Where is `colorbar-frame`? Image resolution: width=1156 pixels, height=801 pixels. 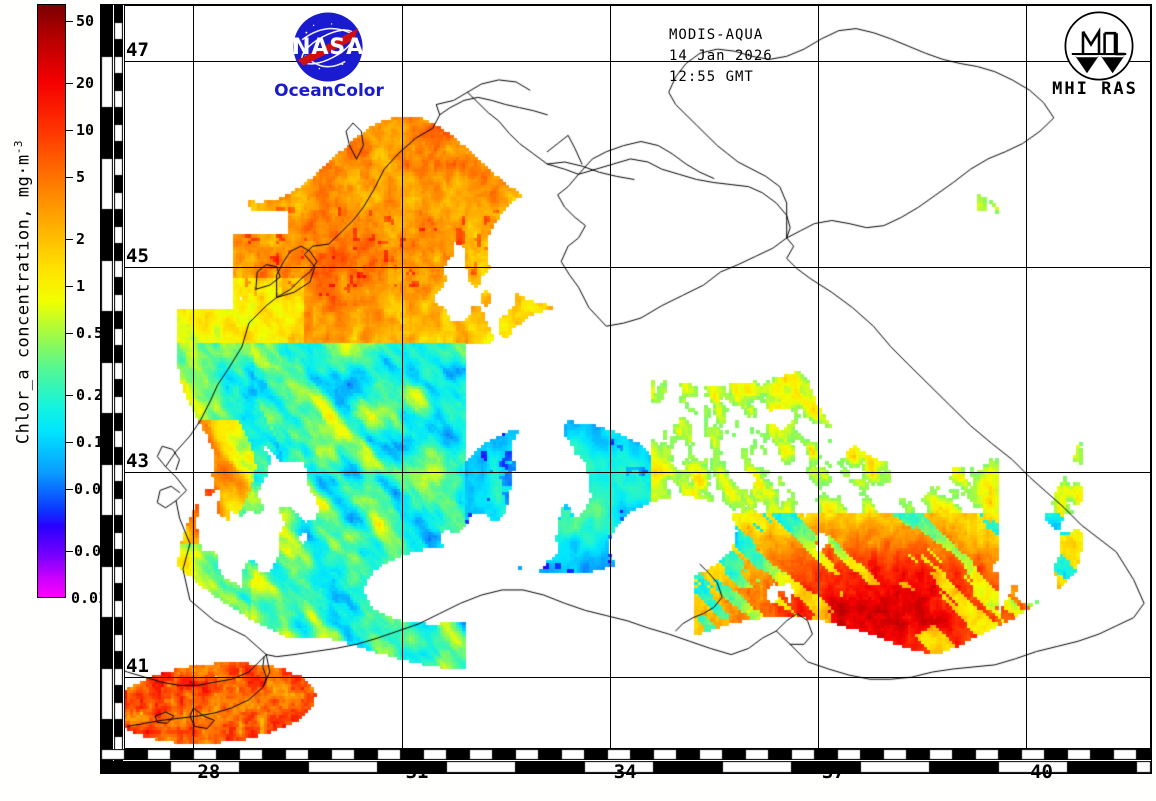 colorbar-frame is located at coordinates (51, 301).